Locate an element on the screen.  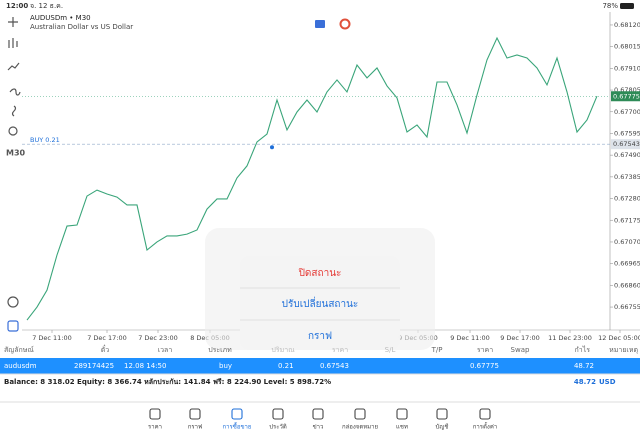
cell-price: 0.67775 is located at coordinates (484, 366).